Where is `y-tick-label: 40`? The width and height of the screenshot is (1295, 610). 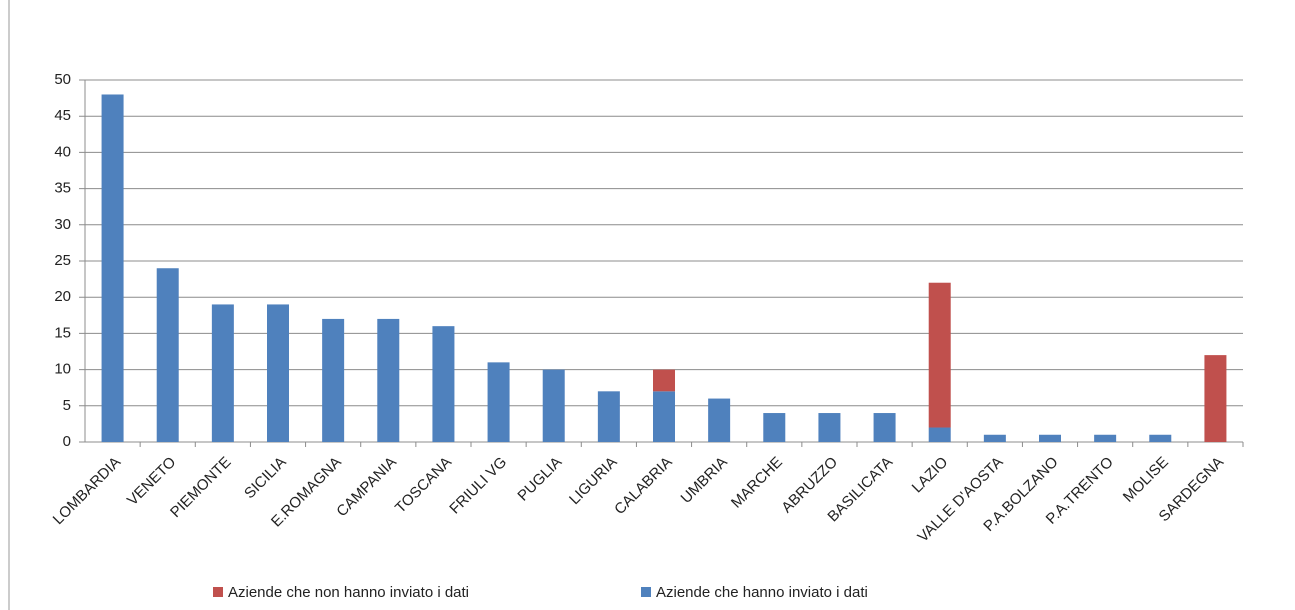 y-tick-label: 40 is located at coordinates (62, 151).